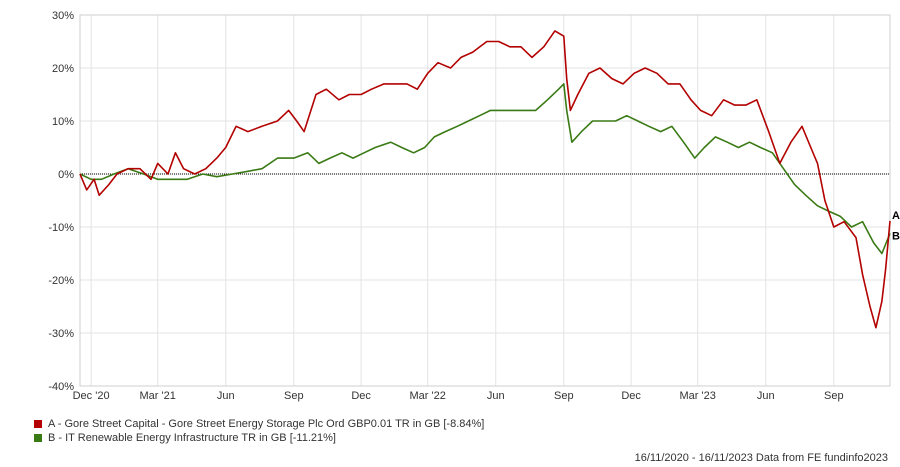 The width and height of the screenshot is (900, 467). What do you see at coordinates (427, 396) in the screenshot?
I see `x-tick-label: Mar '22` at bounding box center [427, 396].